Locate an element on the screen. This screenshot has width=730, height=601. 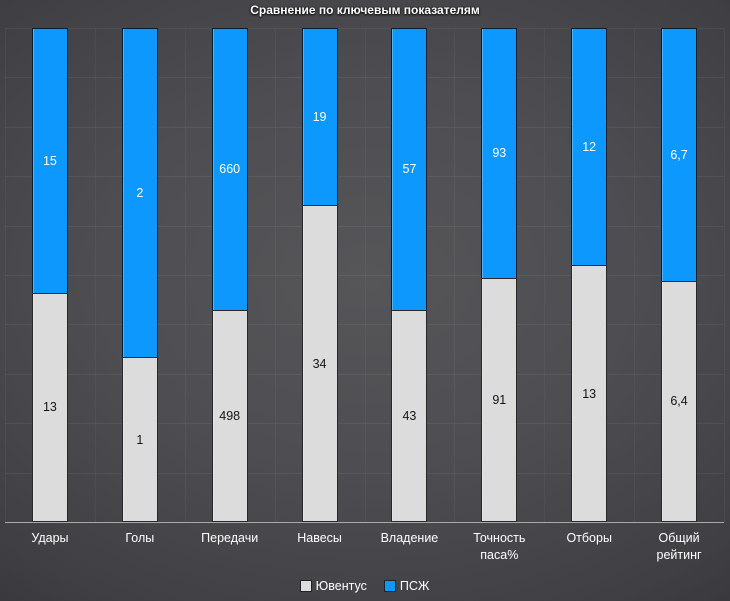
bar-segment-psg: 12 is located at coordinates (589, 147).